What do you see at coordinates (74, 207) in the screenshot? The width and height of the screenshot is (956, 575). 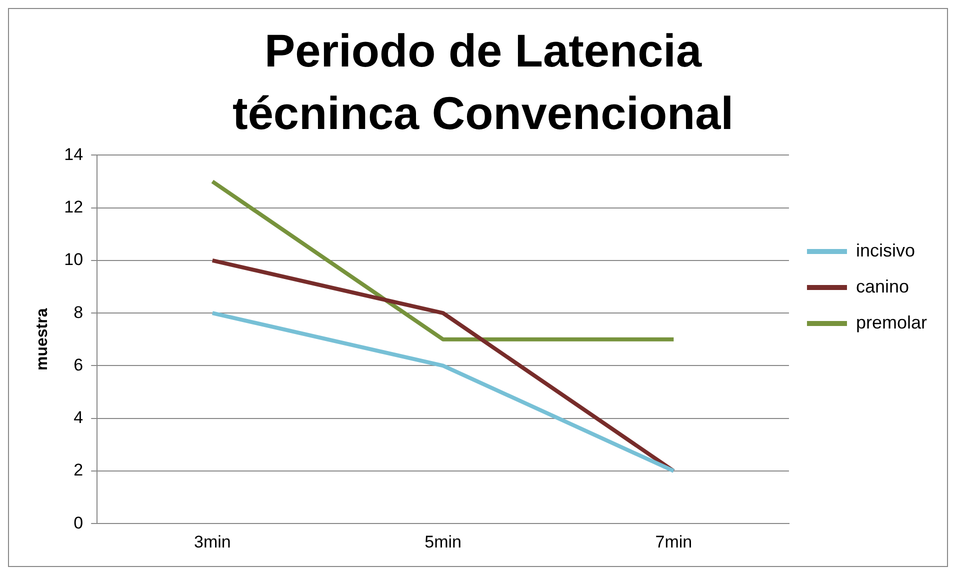 I see `y-tick-label: 12` at bounding box center [74, 207].